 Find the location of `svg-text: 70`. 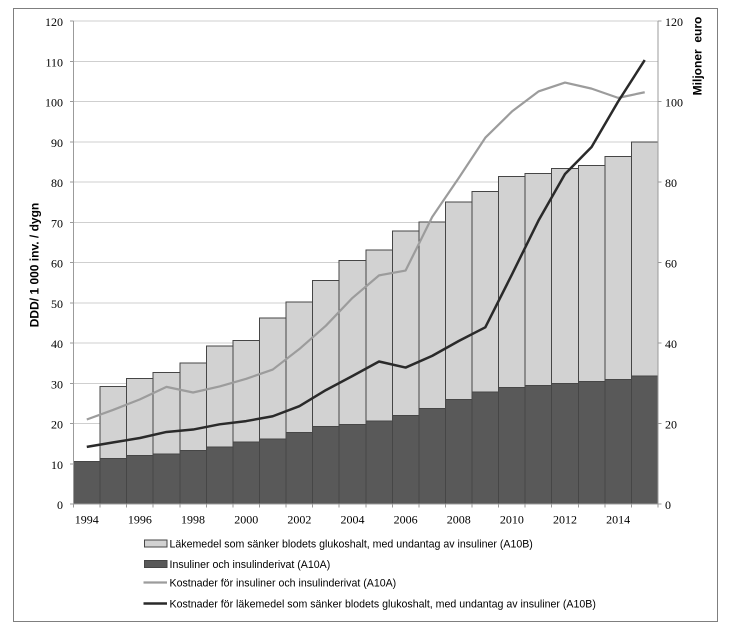

svg-text: 70 is located at coordinates (57, 223).